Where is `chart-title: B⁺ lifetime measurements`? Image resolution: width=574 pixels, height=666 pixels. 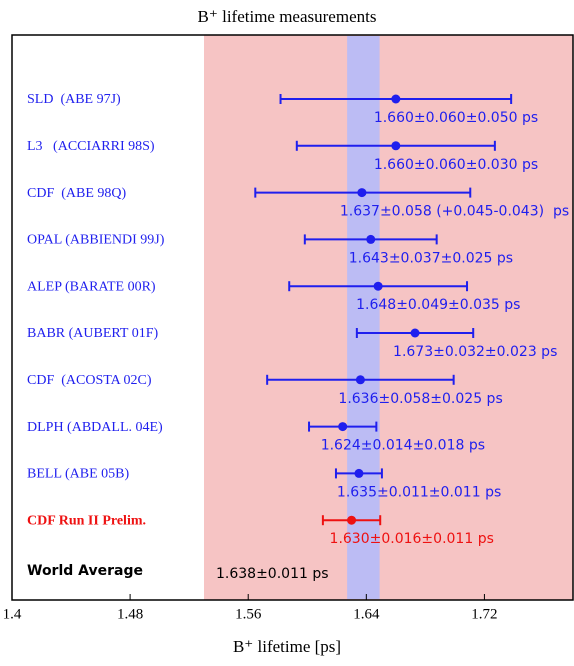
chart-title: B⁺ lifetime measurements is located at coordinates (287, 16).